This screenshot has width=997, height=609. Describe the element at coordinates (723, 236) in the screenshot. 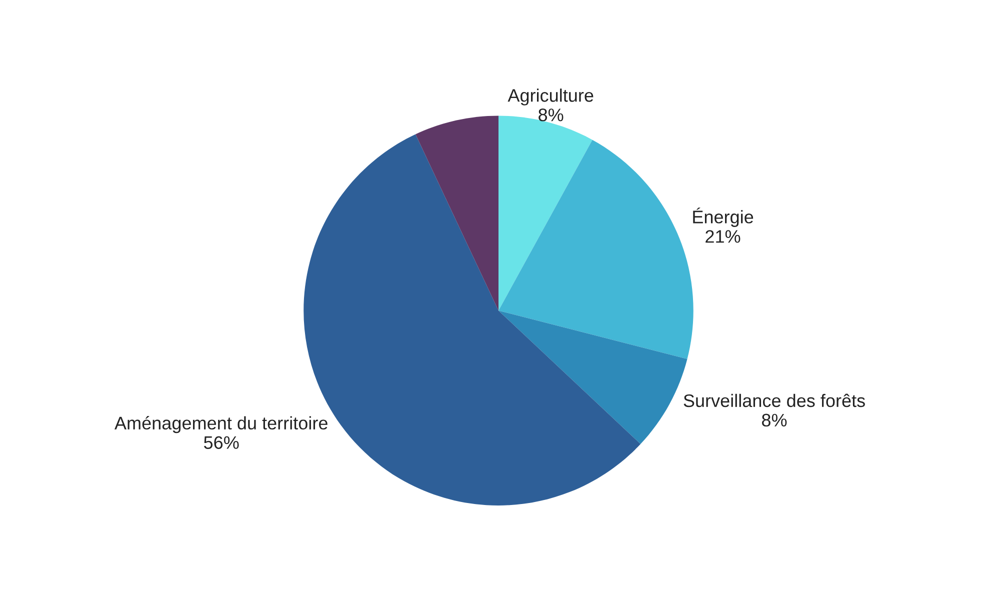

I see `data-label: 21%` at that location.